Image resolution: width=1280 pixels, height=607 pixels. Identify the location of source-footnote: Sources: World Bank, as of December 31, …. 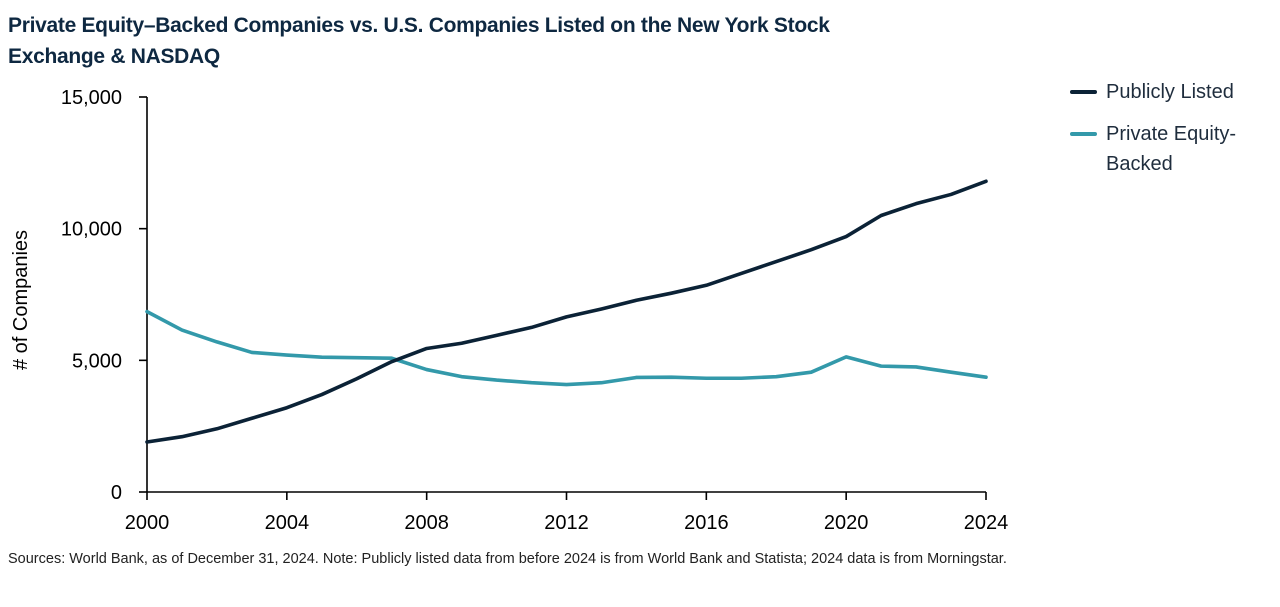
(507, 559).